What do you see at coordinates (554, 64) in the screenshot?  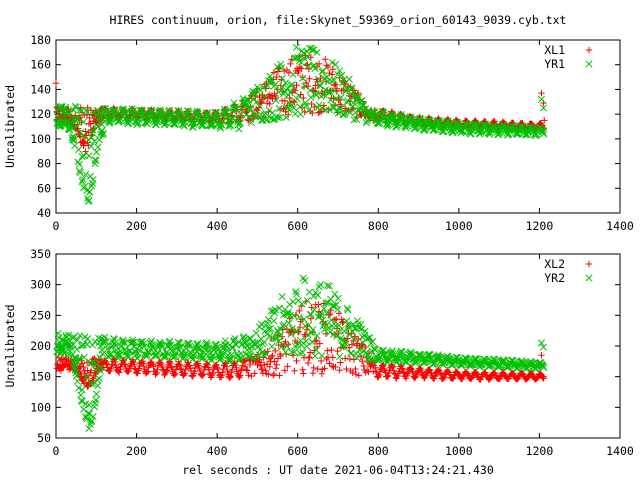 I see `legend-label: YR1` at bounding box center [554, 64].